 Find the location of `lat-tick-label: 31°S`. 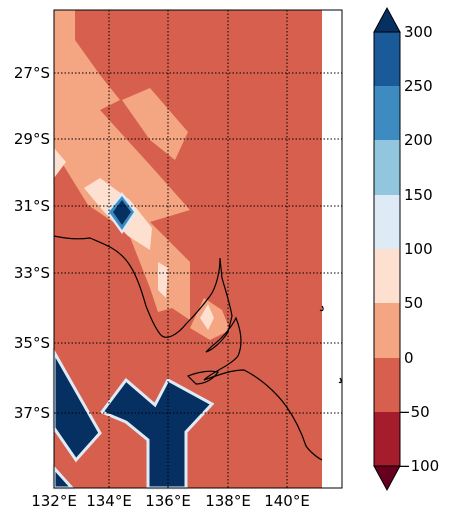

lat-tick-label: 31°S is located at coordinates (32, 206).